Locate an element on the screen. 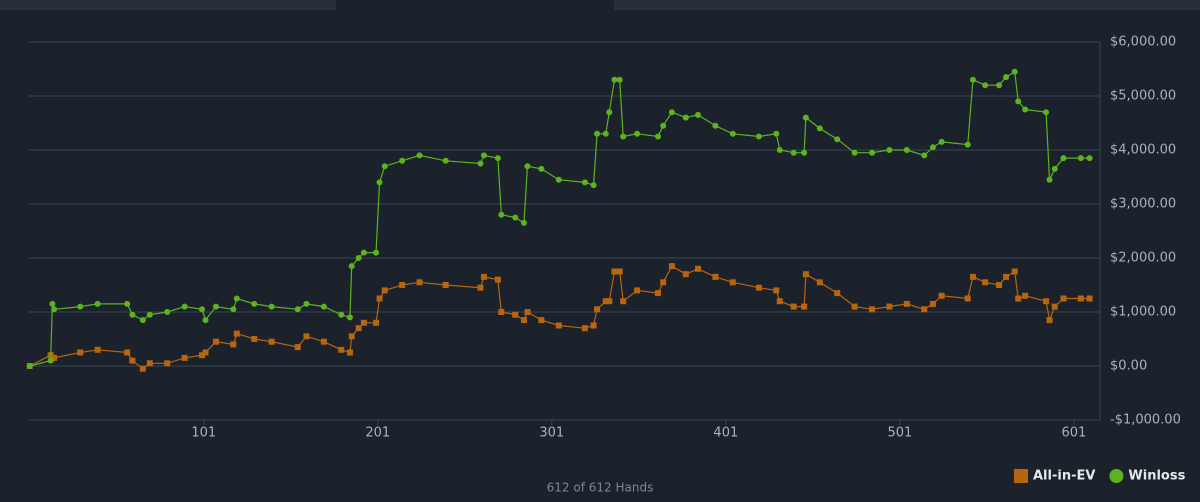 The image size is (1200, 502). x-tick-label: 501 is located at coordinates (899, 433).